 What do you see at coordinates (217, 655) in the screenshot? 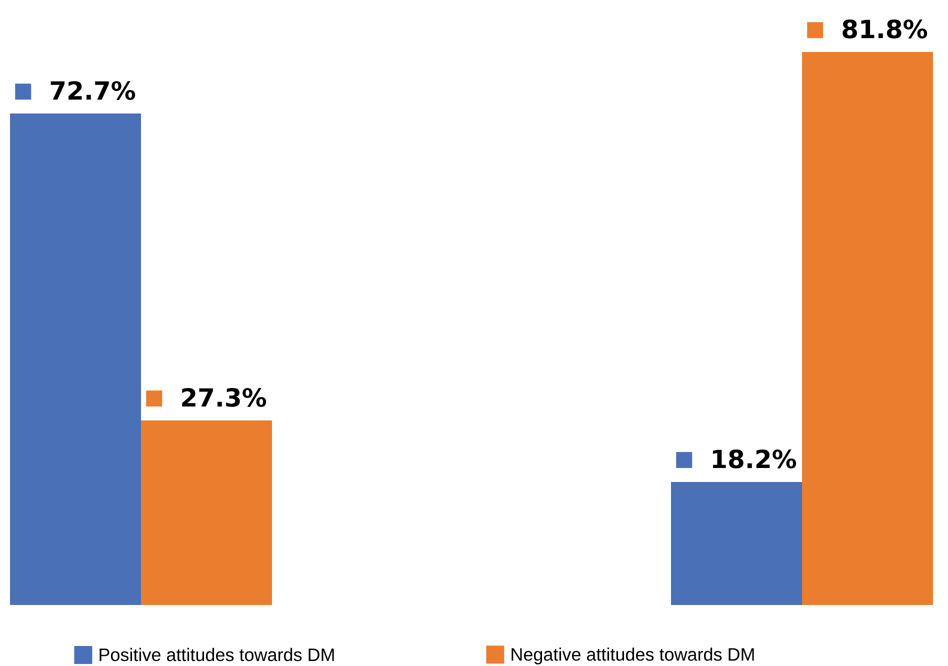
I see `legend-label: Positive attitudes towards DM` at bounding box center [217, 655].